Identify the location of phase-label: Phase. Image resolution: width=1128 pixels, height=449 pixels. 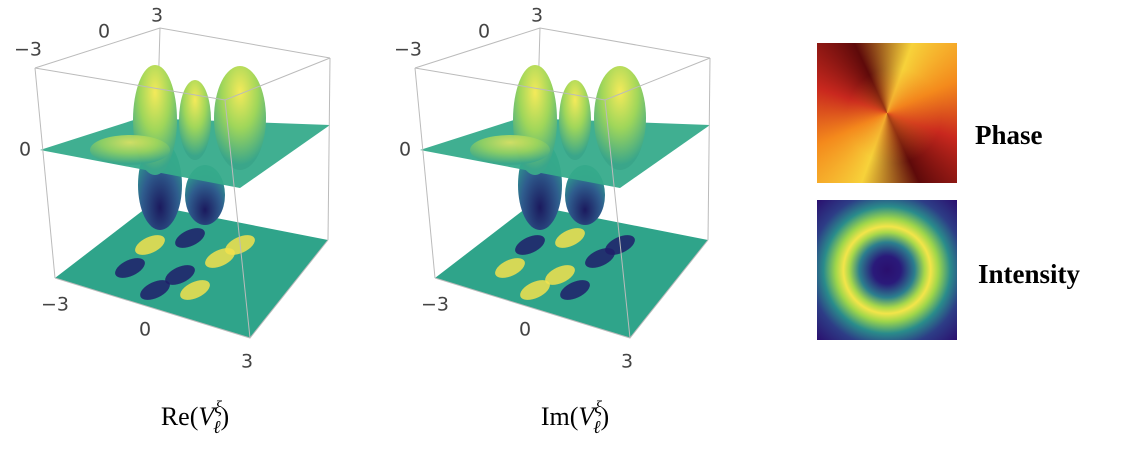
(1009, 135).